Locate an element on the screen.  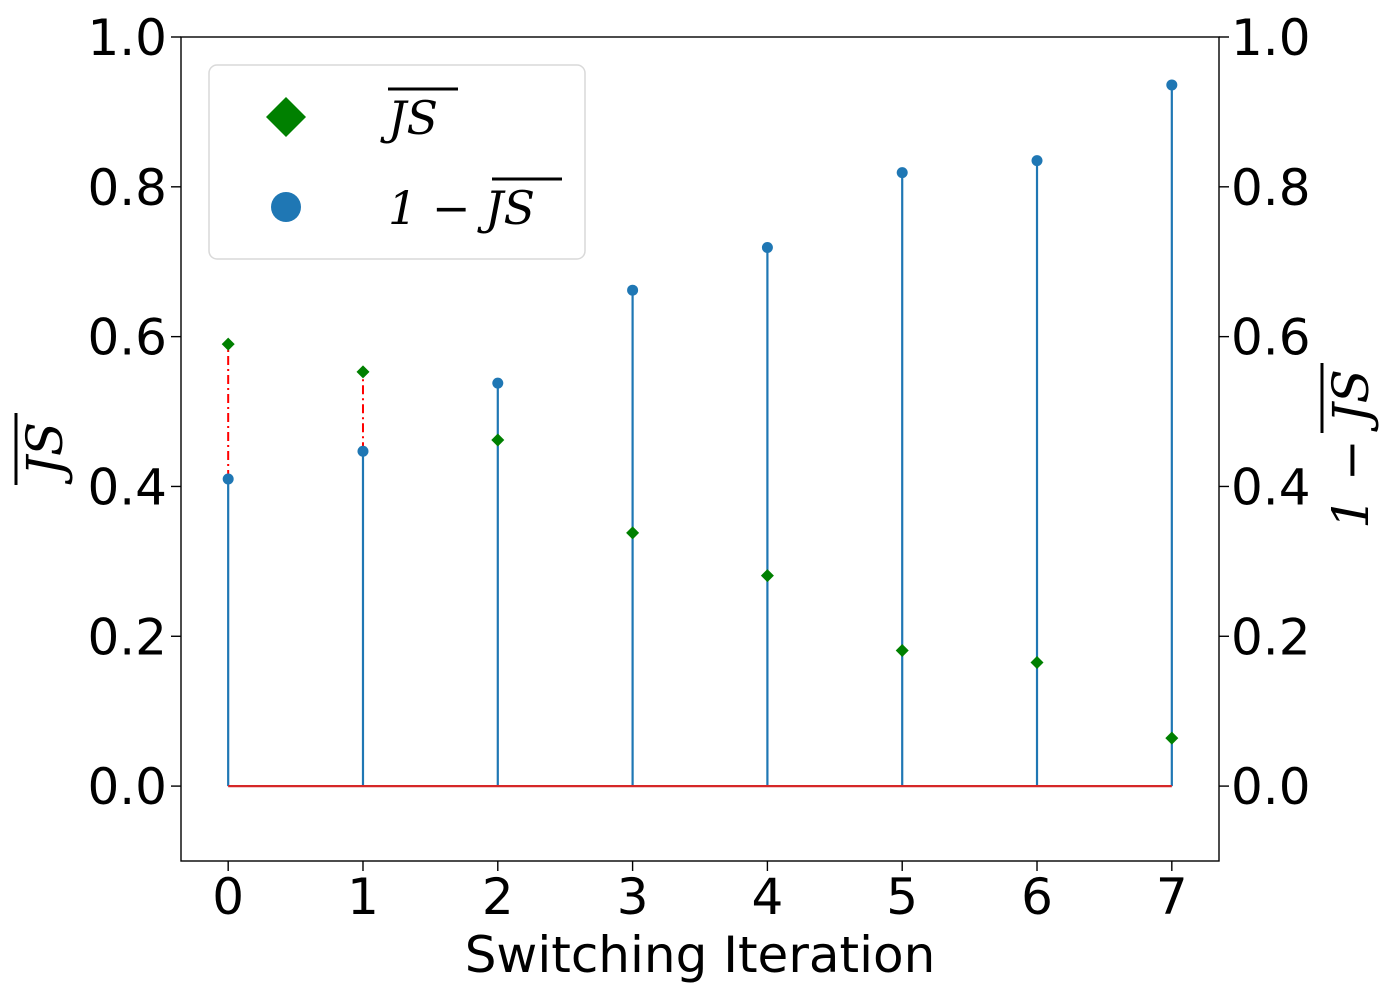
y-tick-label-right-0: 0.0 is located at coordinates (1271, 787).